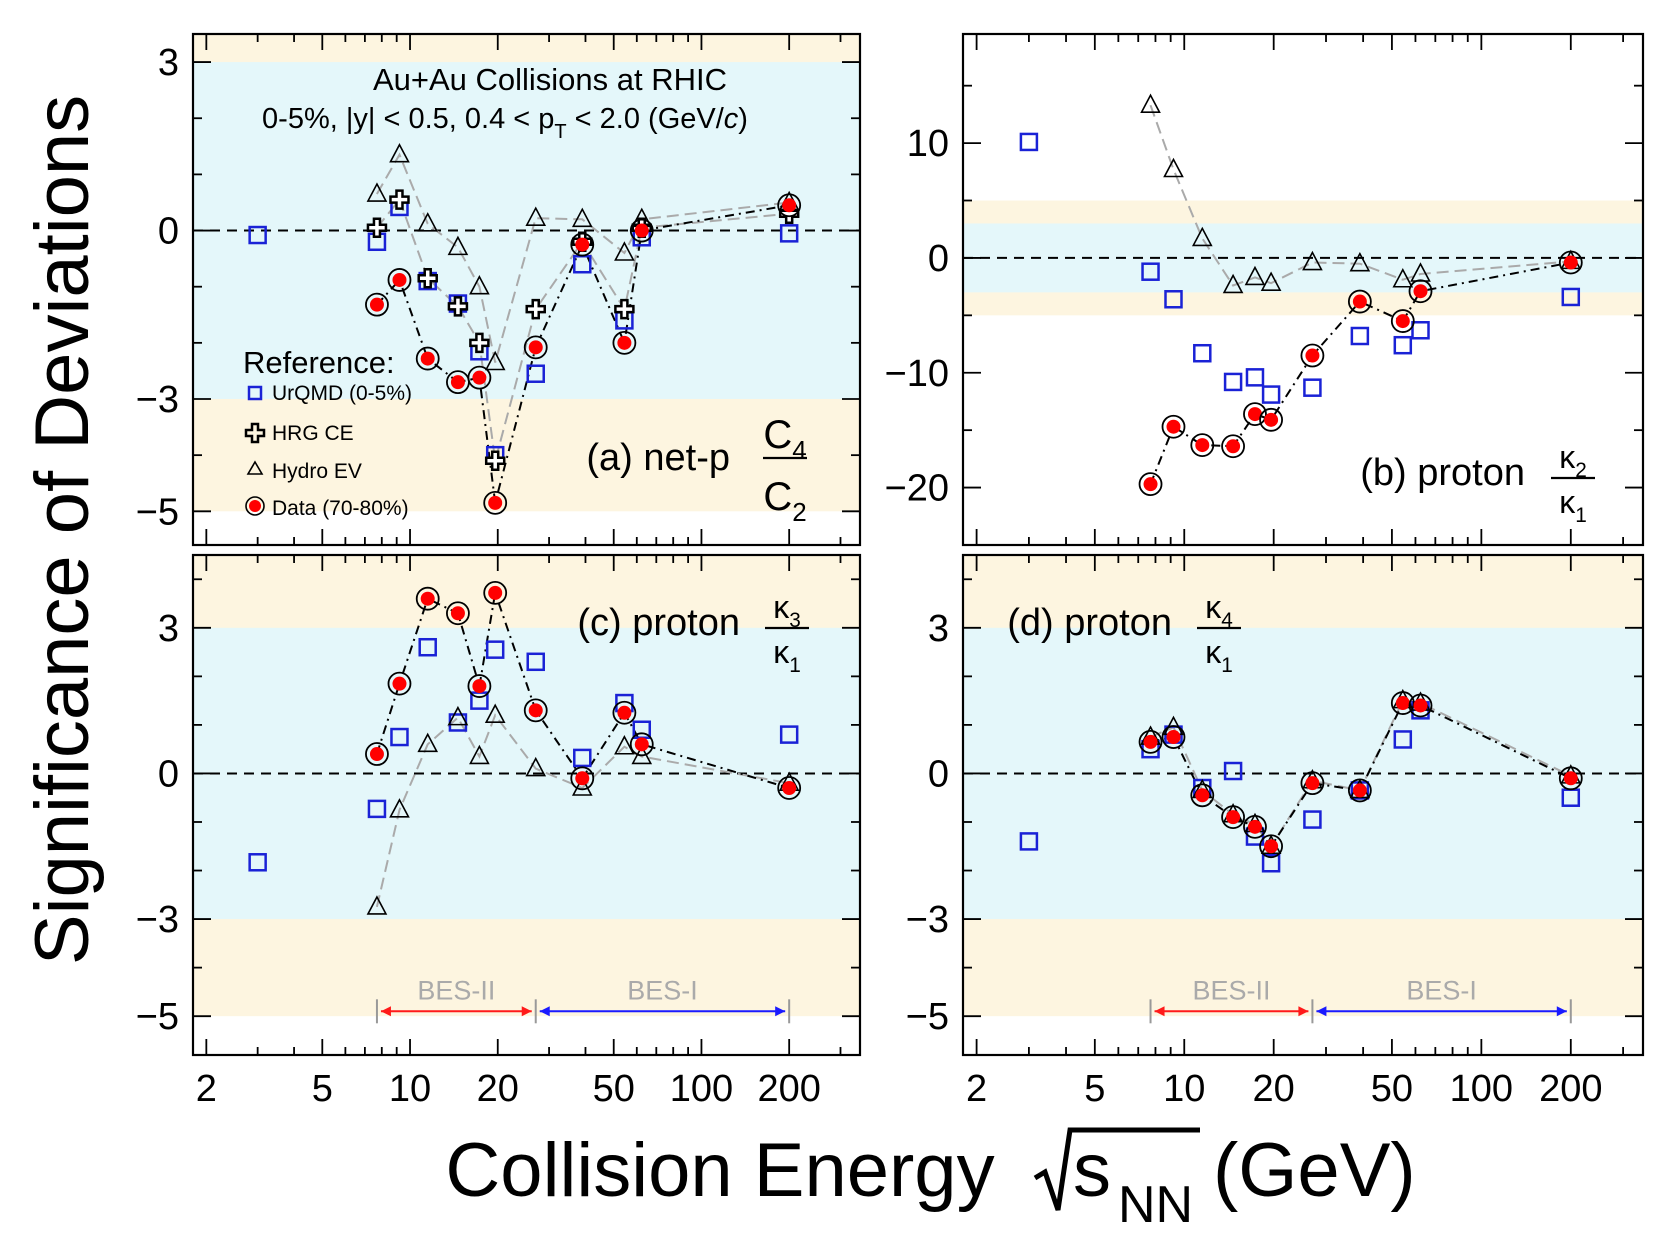 This screenshot has width=1661, height=1236. Describe the element at coordinates (255, 506) in the screenshot. I see `legend-data-marker` at that location.